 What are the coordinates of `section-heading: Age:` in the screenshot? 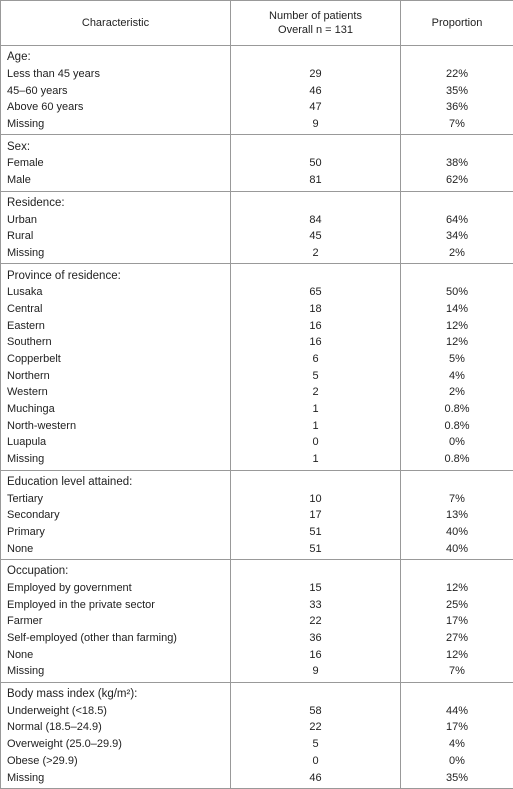 It's located at (116, 56).